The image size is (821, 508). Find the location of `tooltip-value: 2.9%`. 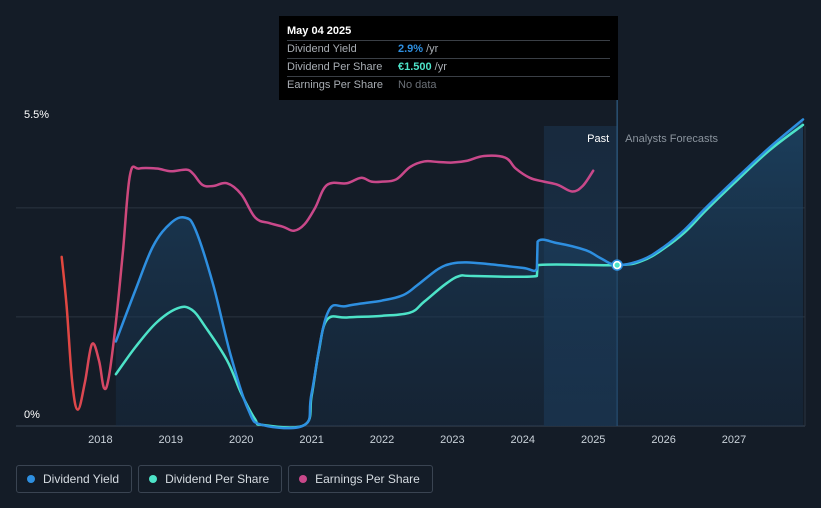

tooltip-value: 2.9% is located at coordinates (411, 49).